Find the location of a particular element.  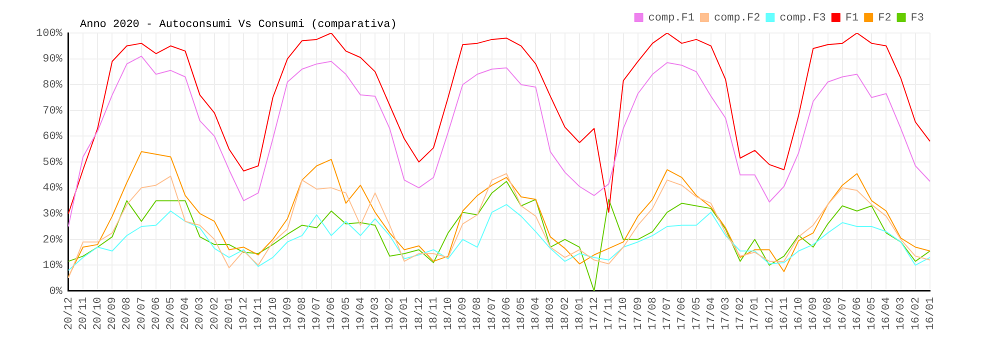

x-tick-label: 20/06 is located at coordinates (156, 313).